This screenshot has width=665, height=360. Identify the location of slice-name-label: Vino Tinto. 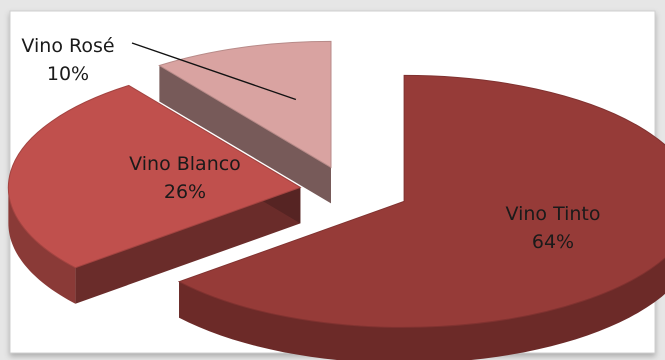
(553, 214).